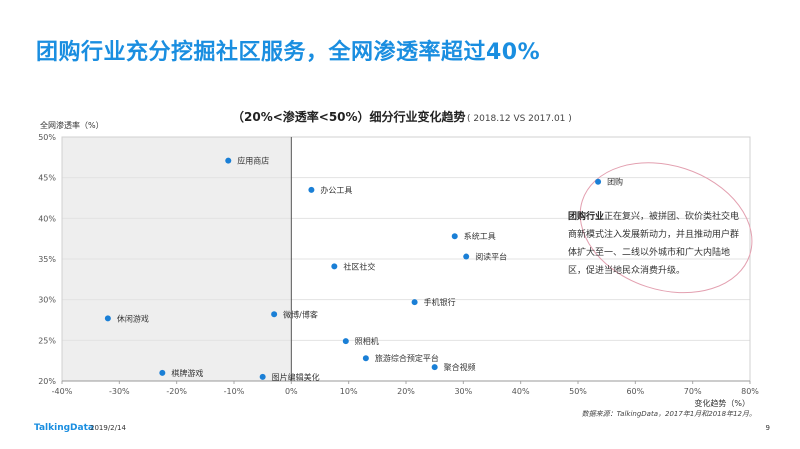 Image resolution: width=800 pixels, height=449 pixels. I want to click on y-tick-label: 45%, so click(47, 178).